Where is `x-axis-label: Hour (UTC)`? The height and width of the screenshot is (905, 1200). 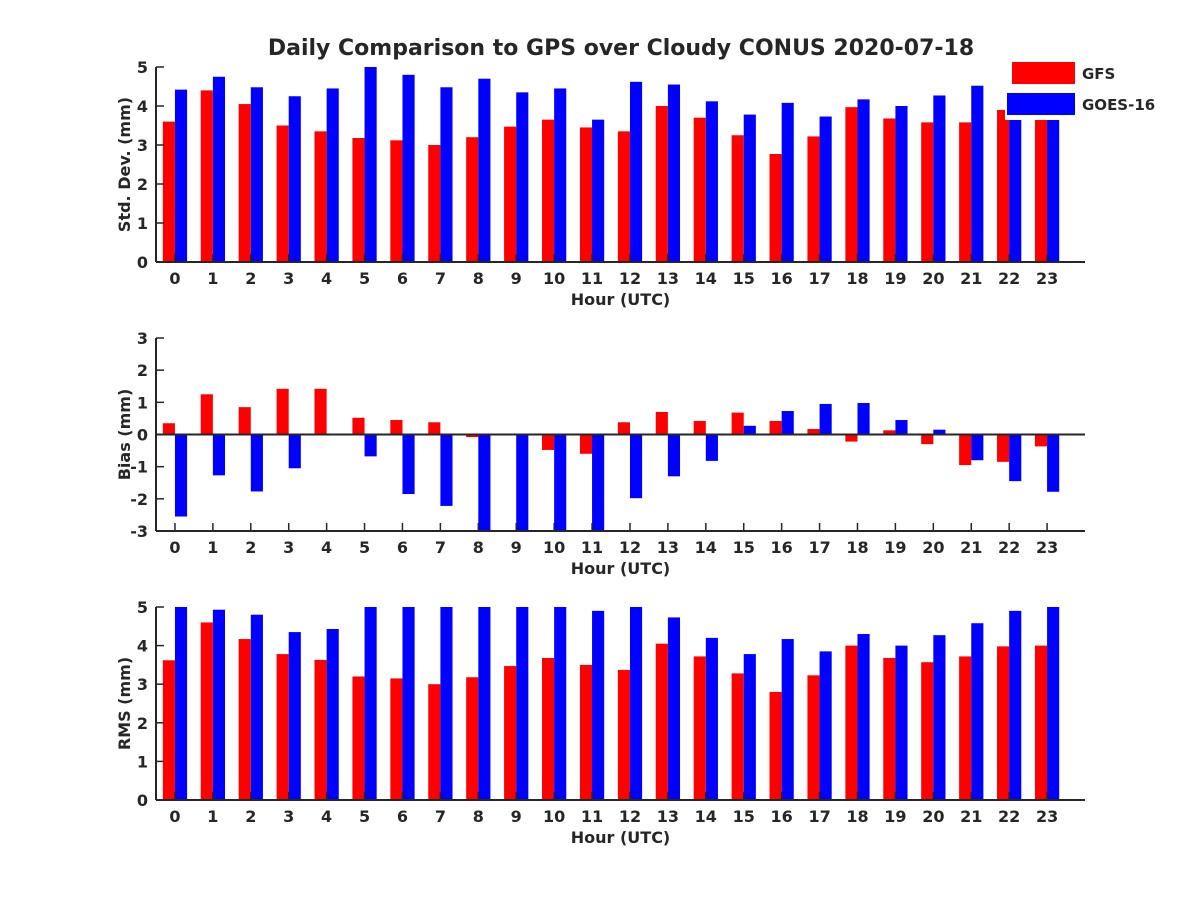 x-axis-label: Hour (UTC) is located at coordinates (621, 837).